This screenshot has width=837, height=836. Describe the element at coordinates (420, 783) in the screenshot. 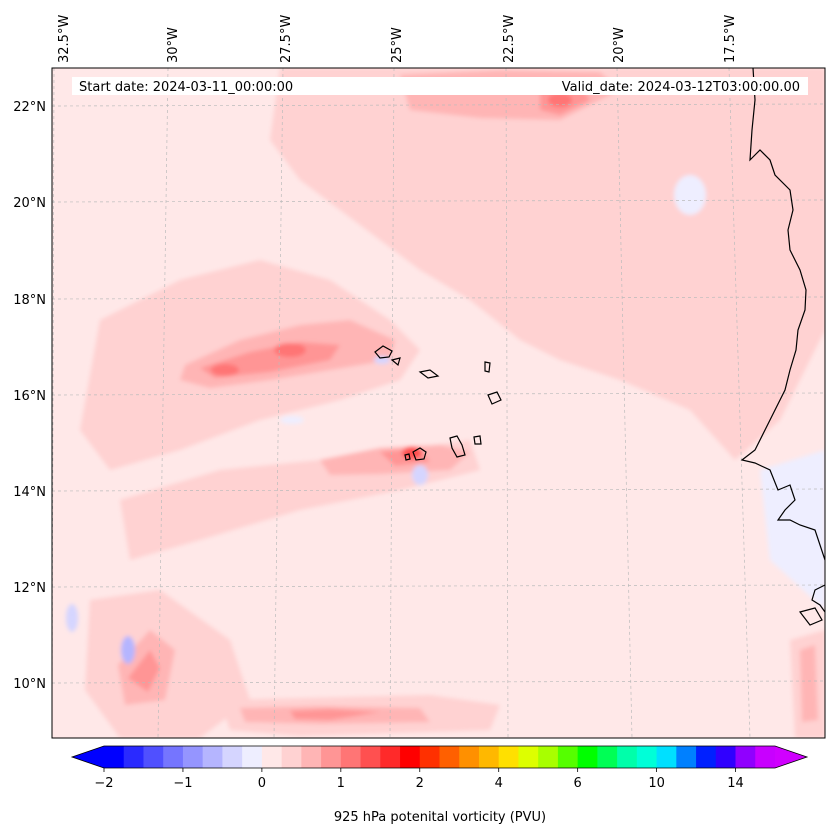

I see `colorbar-tick-label: 2` at that location.